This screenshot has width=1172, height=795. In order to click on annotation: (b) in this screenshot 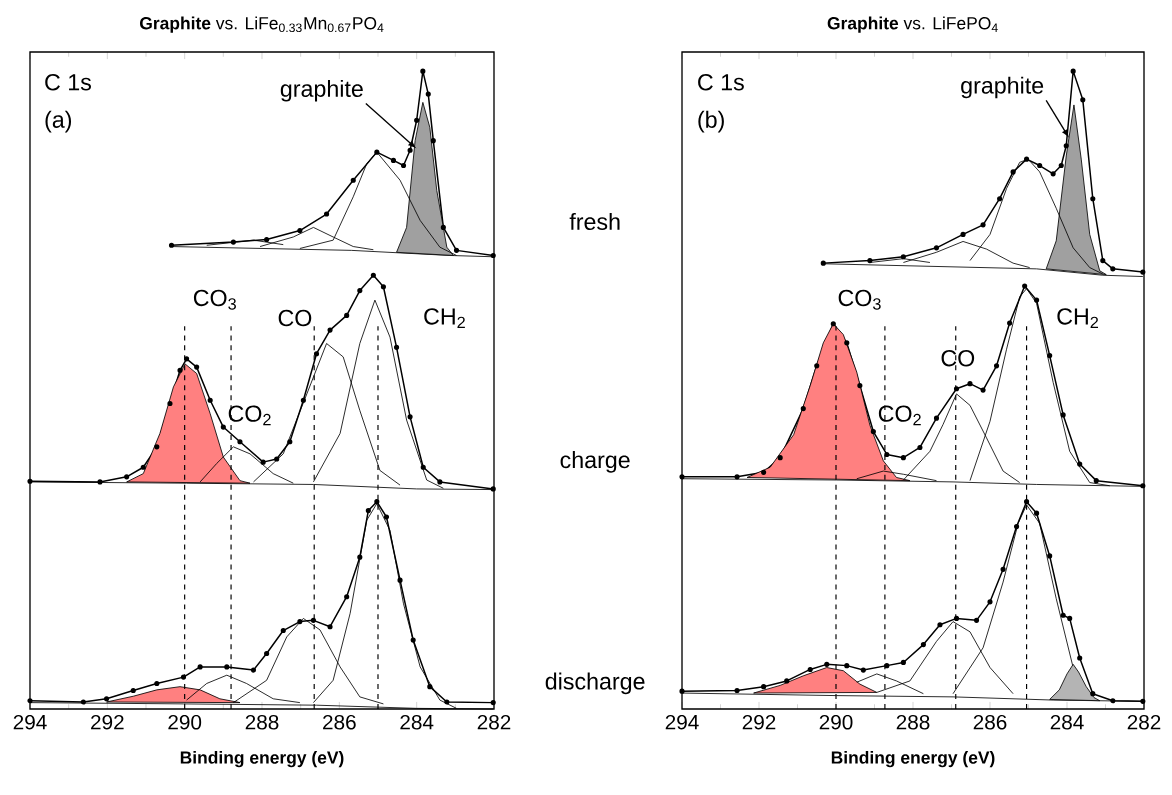, I will do `click(711, 121)`.